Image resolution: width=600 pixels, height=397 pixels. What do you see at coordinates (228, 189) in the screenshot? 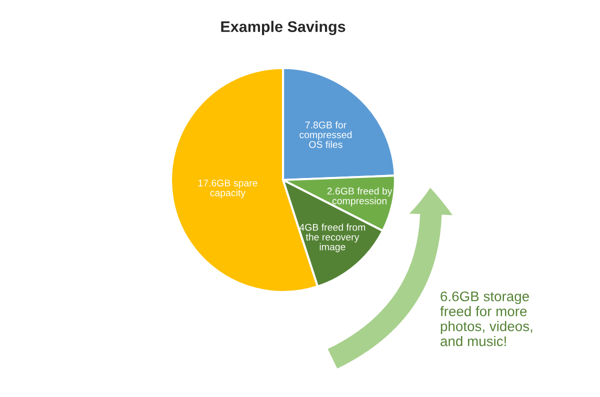
I see `slice-label: 17.6GB spare capacity` at bounding box center [228, 189].